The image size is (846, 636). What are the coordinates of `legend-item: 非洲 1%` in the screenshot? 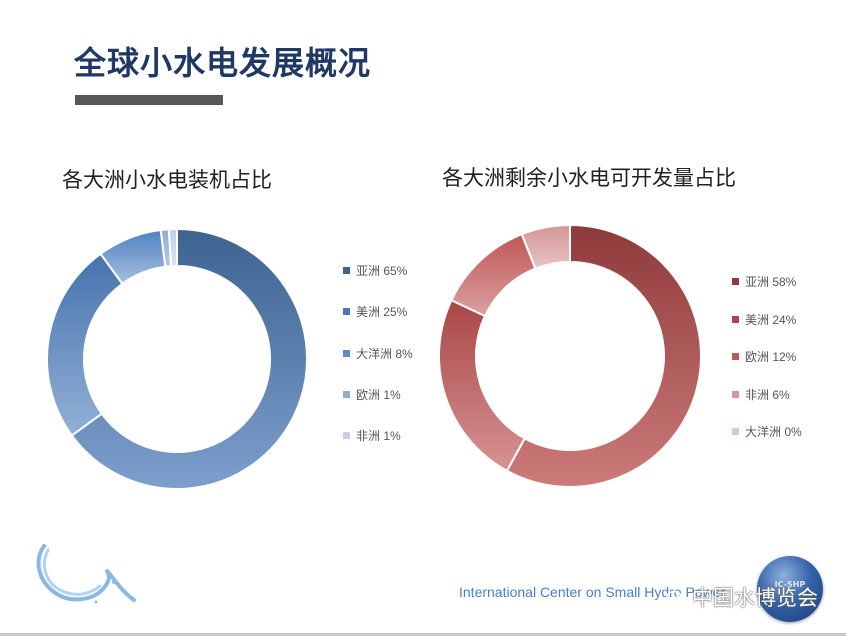 It's located at (372, 435).